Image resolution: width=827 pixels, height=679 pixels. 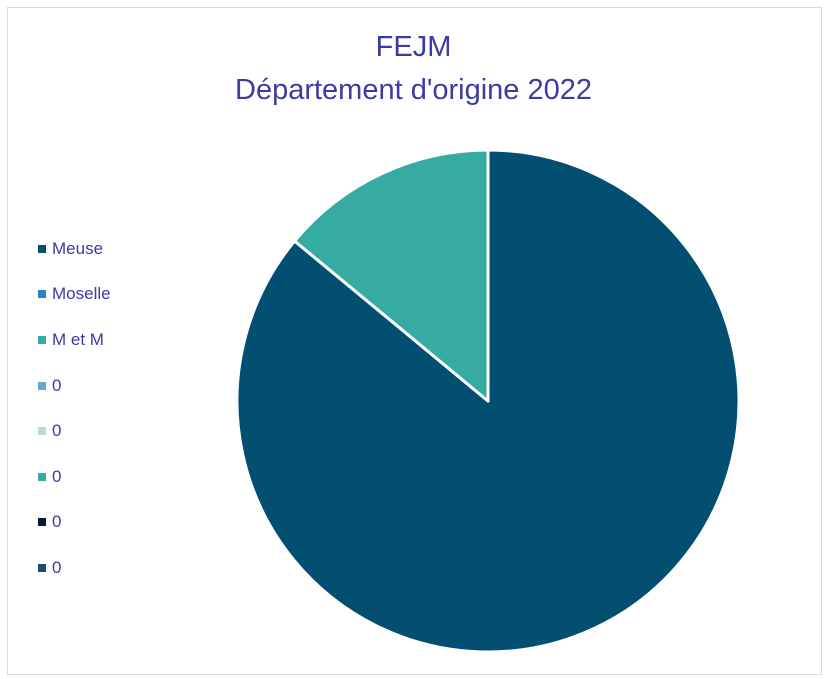 I want to click on chart-title-line-2: Département d'origine 2022, so click(x=413, y=90).